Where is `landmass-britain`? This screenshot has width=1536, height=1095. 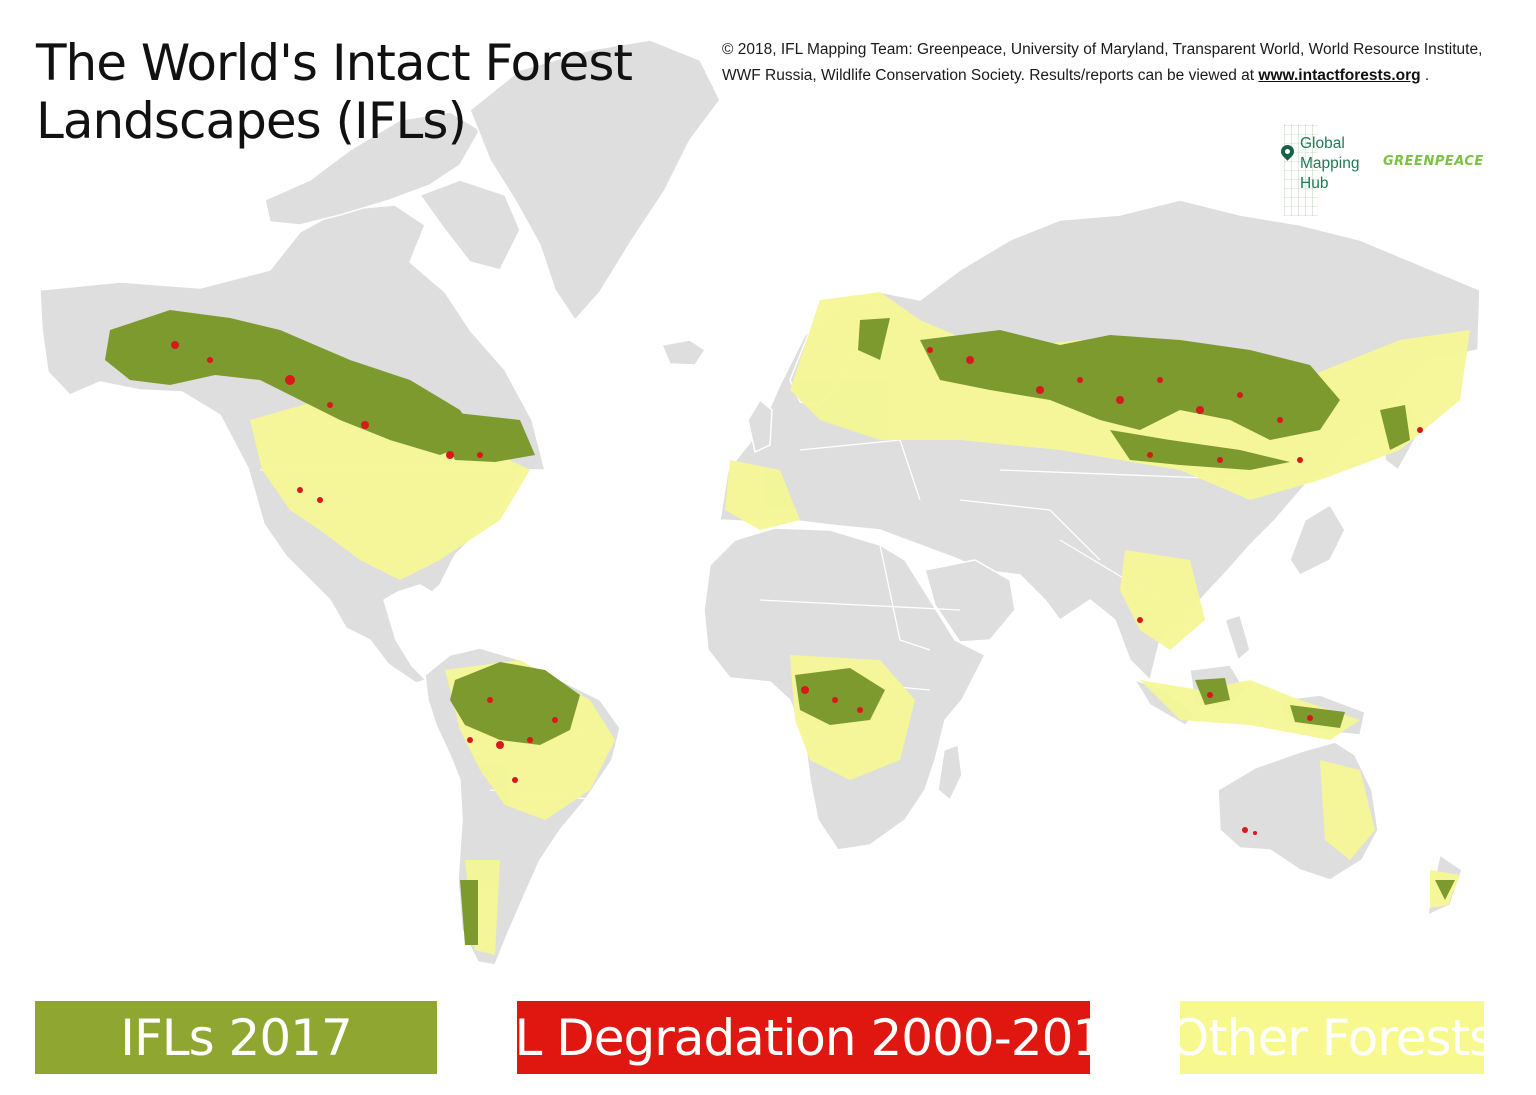 landmass-britain is located at coordinates (760, 426).